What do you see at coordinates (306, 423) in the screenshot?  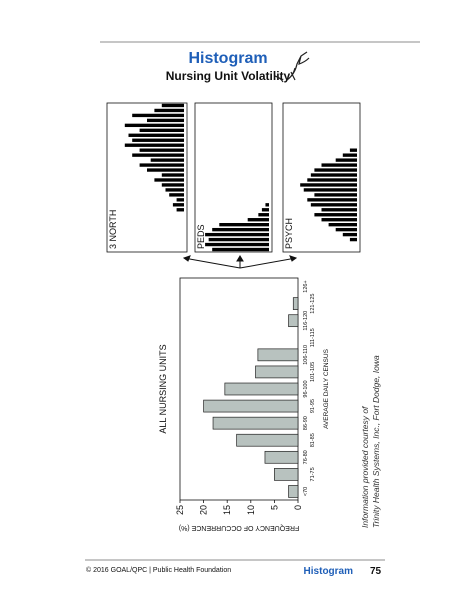 I see `x-tick-label: 86-90` at bounding box center [306, 423].